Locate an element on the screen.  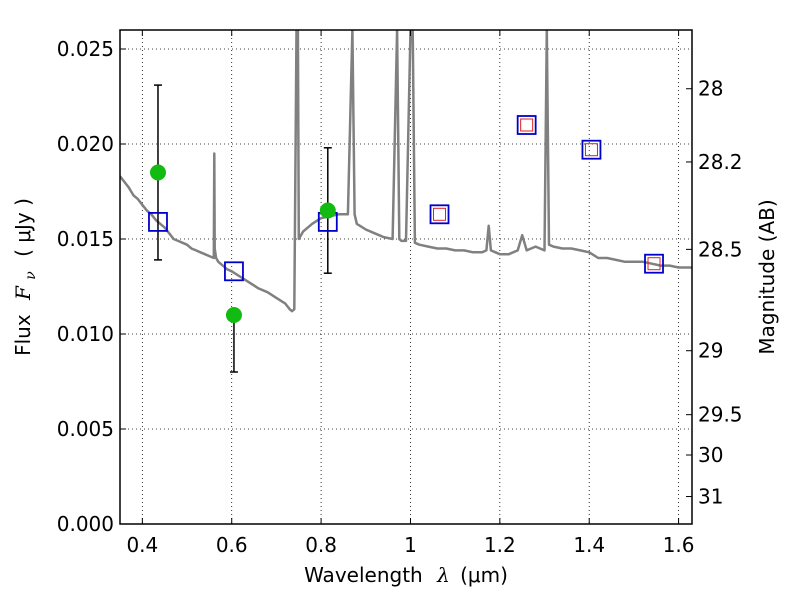
x-tick-label: 1 is located at coordinates (410, 545).